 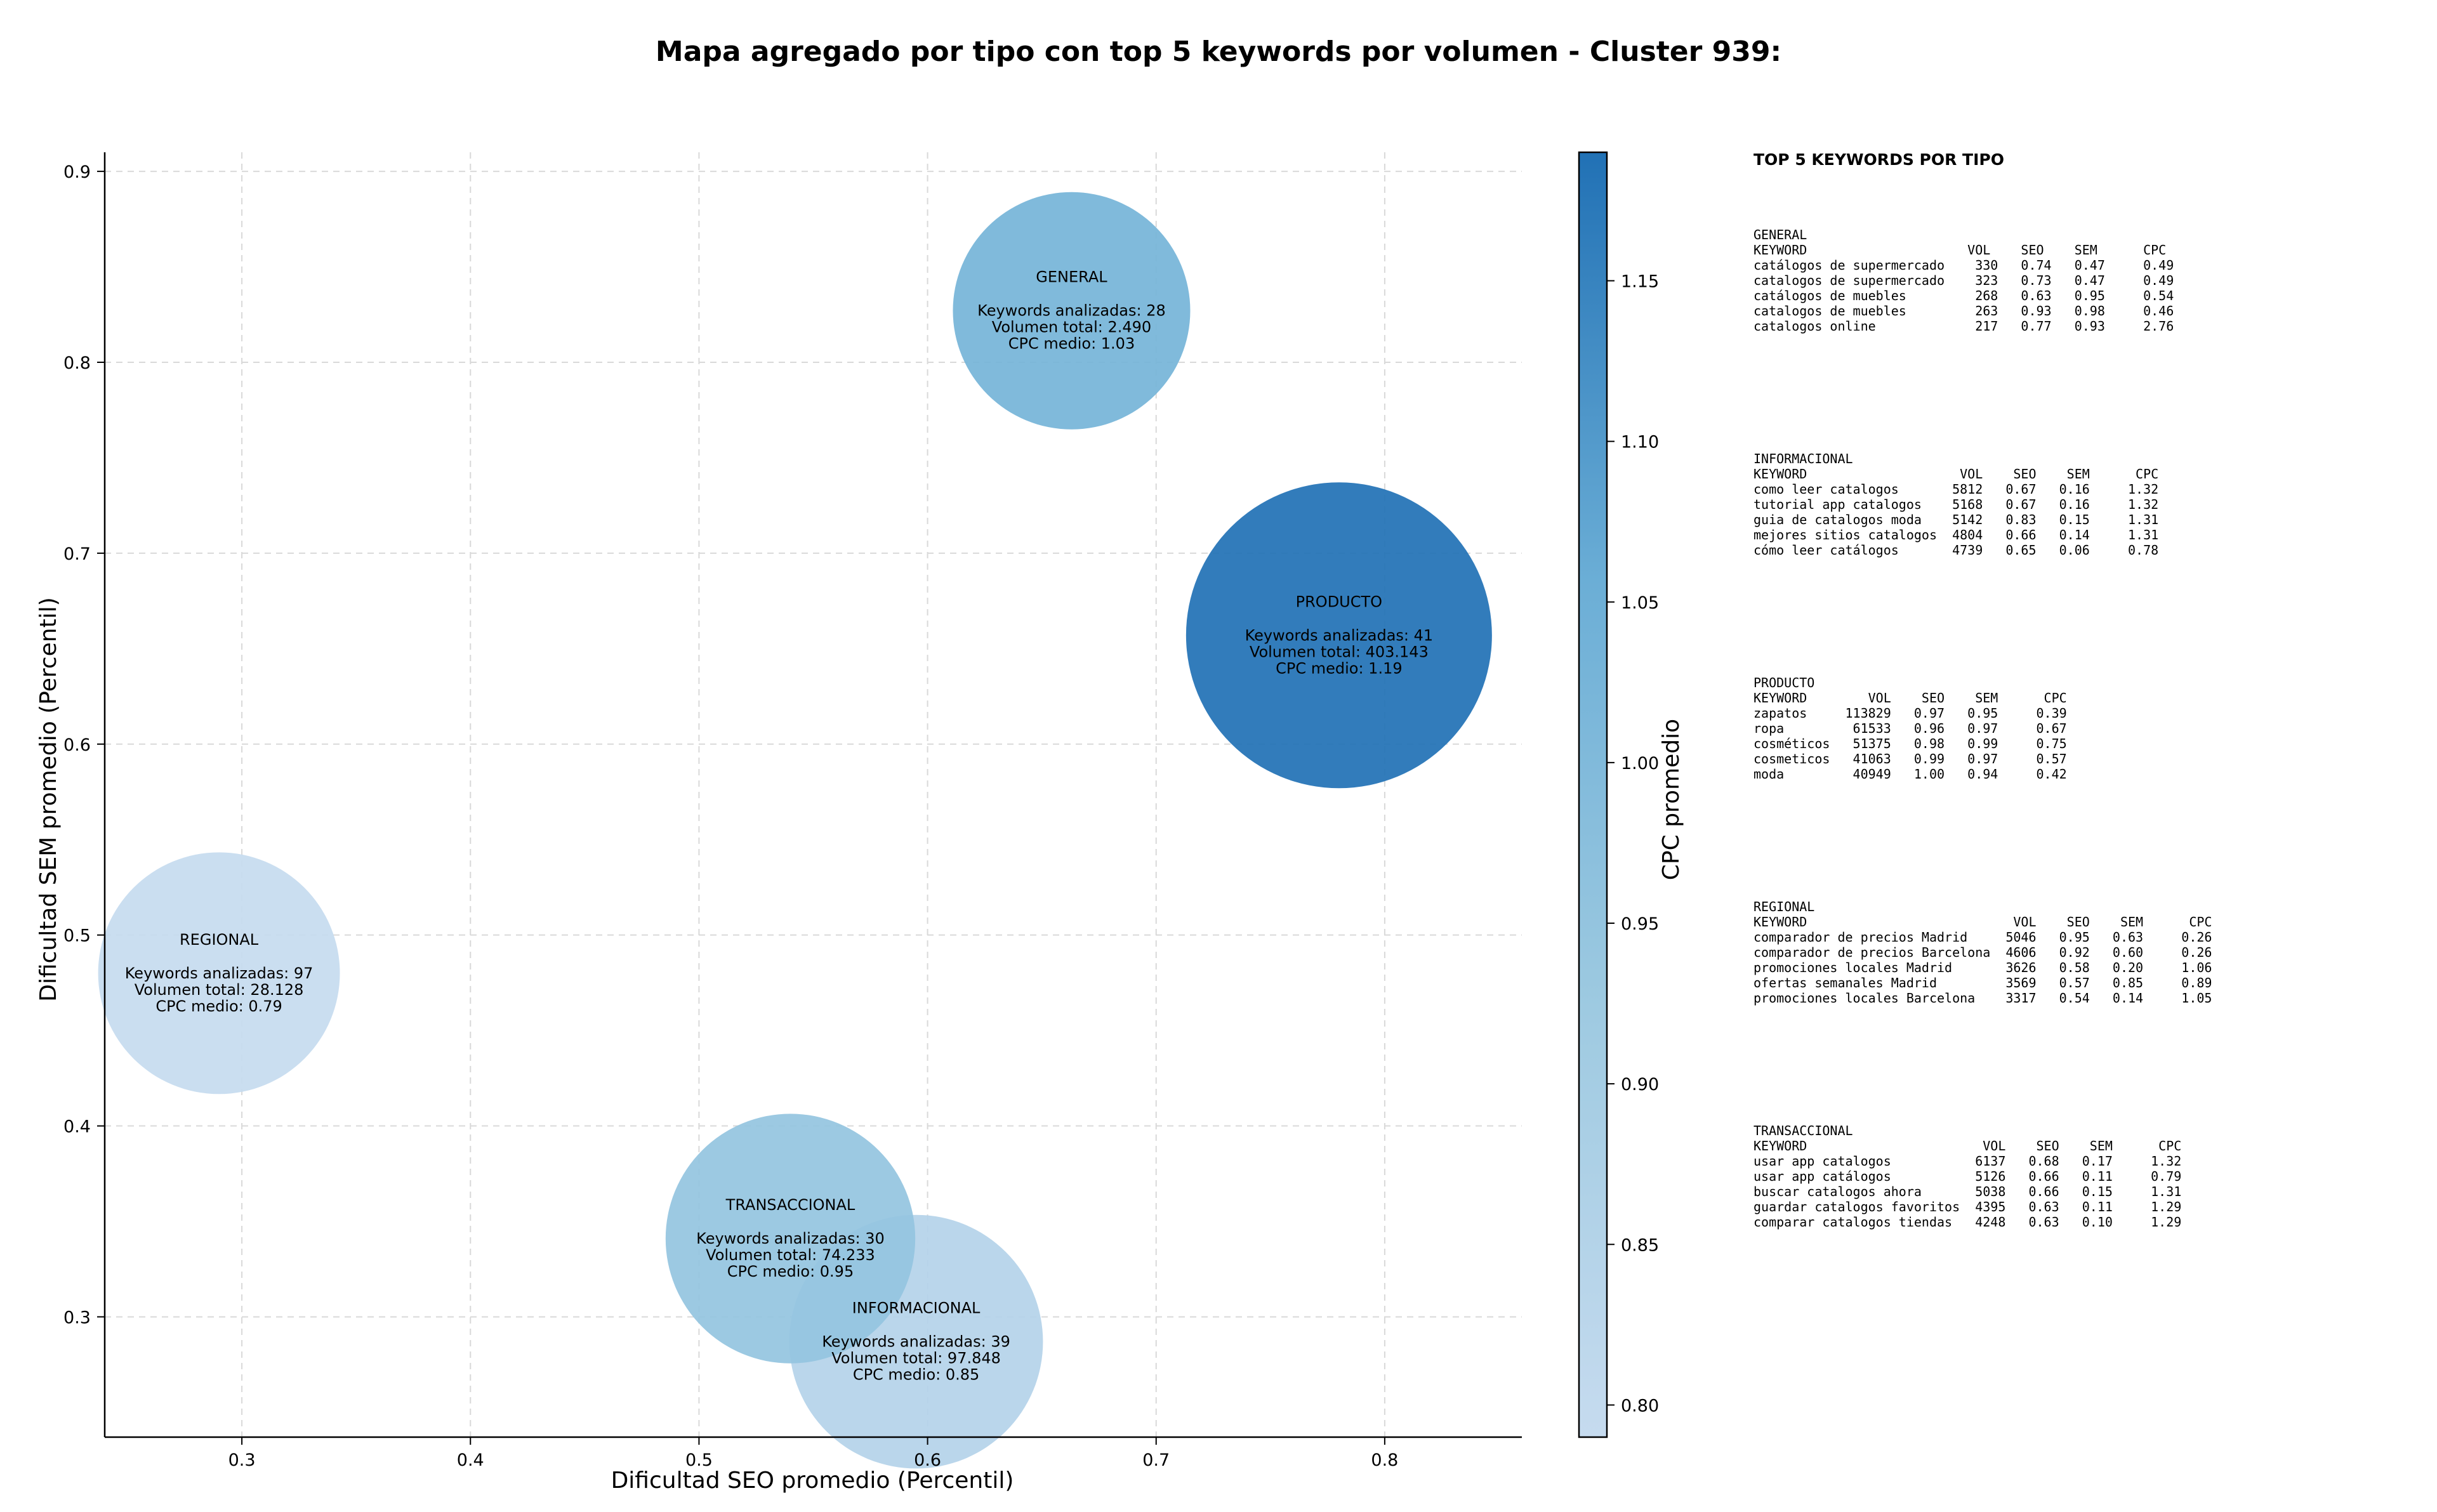 What do you see at coordinates (219, 940) in the screenshot?
I see `bubble-label-regional: REGIONAL` at bounding box center [219, 940].